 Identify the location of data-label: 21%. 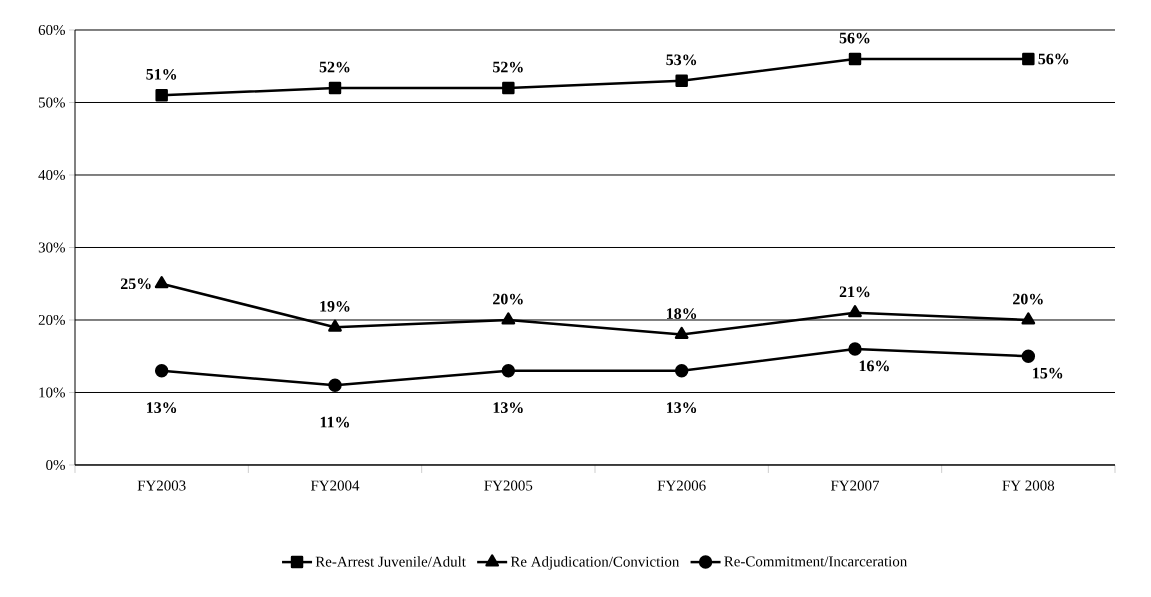
(854, 292).